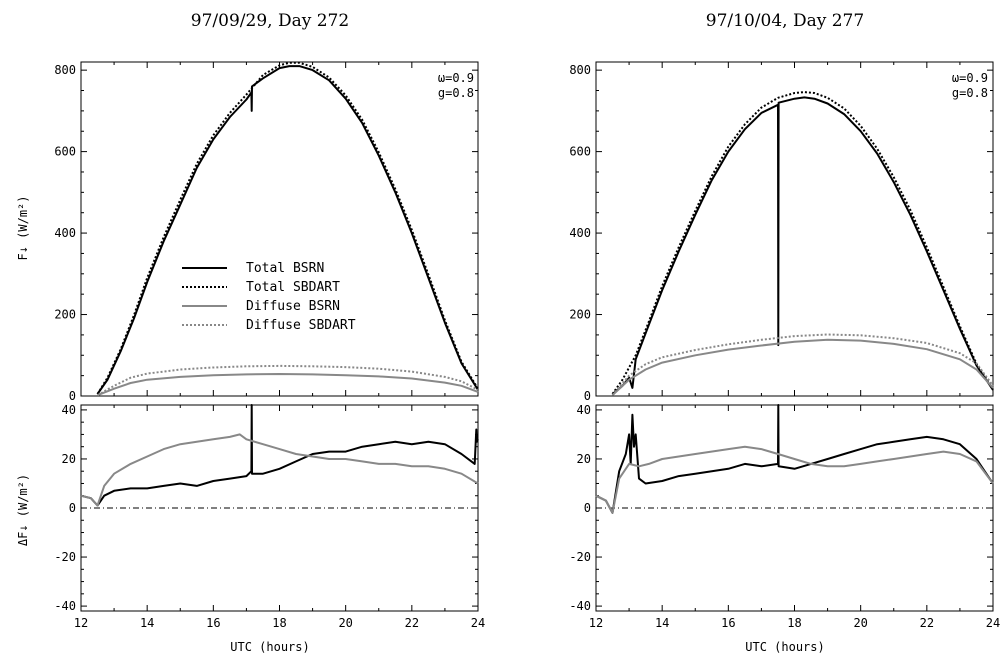 The width and height of the screenshot is (1006, 655). What do you see at coordinates (23, 227) in the screenshot?
I see `y-axis-label-top: F↓ (W/m²)` at bounding box center [23, 227].